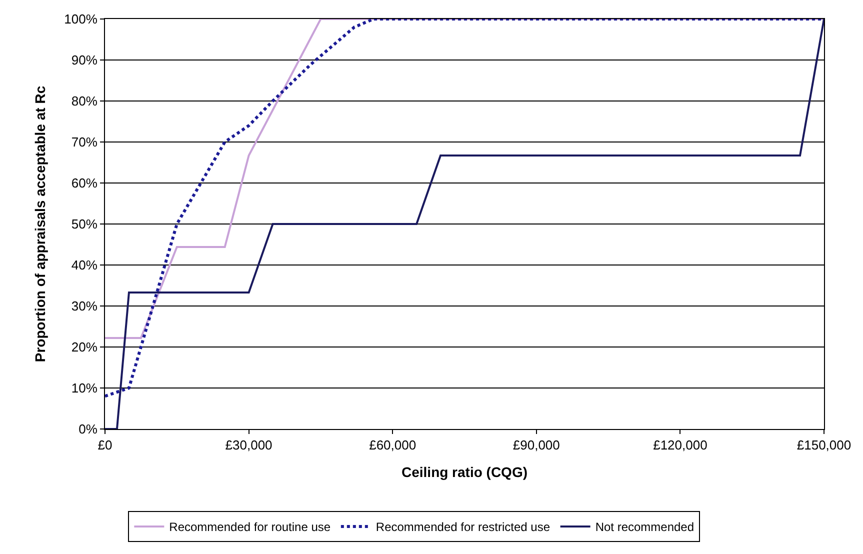  I want to click on x-tick-label: £60,000, so click(392, 445).